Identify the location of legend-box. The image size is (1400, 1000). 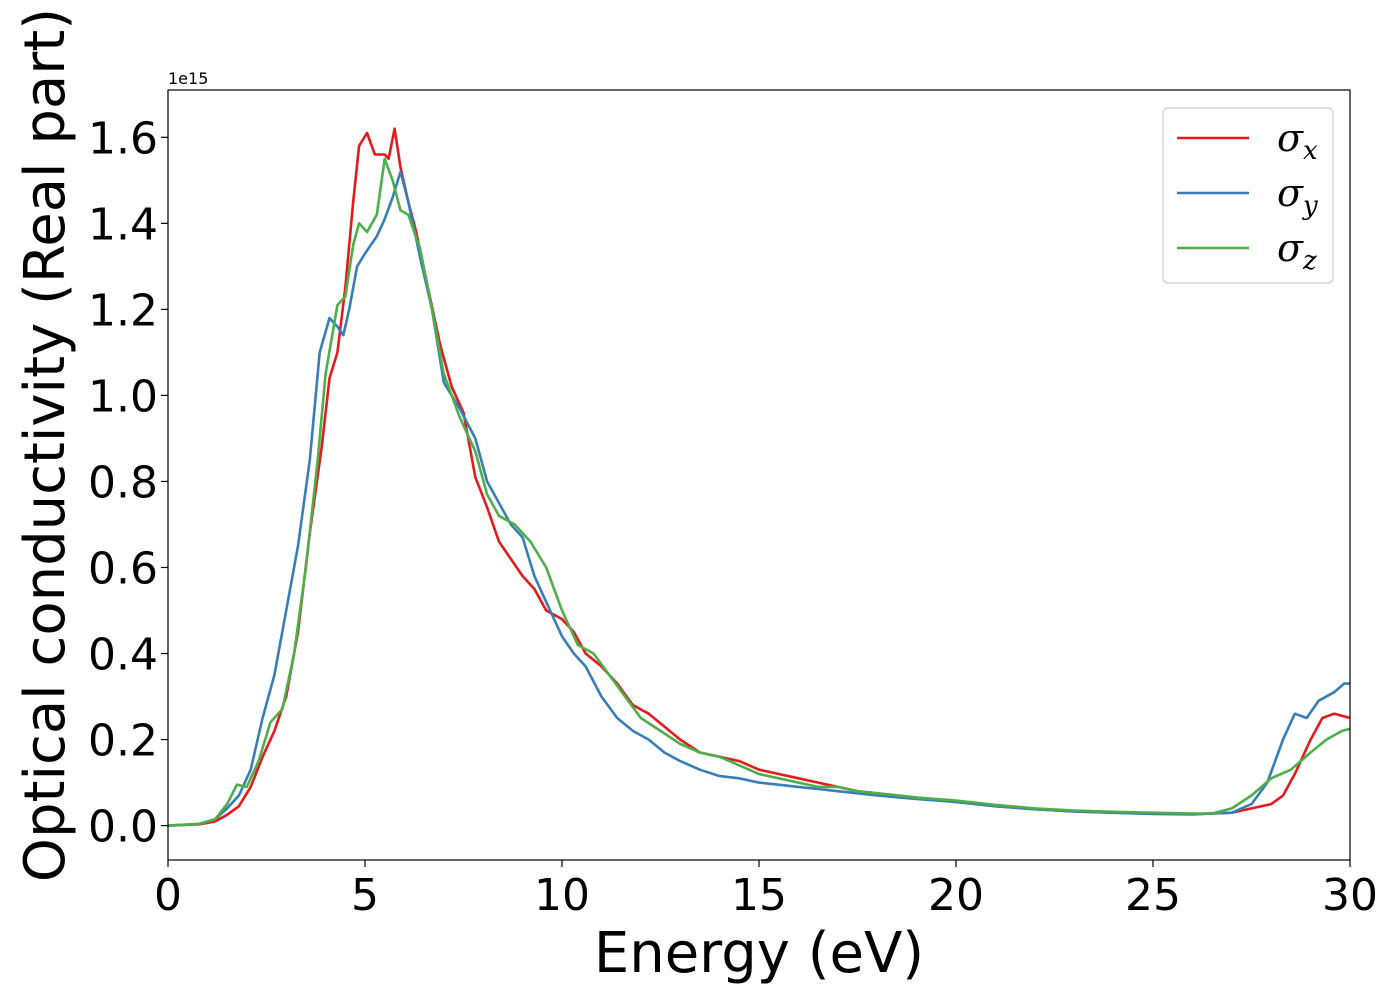
(1248, 195).